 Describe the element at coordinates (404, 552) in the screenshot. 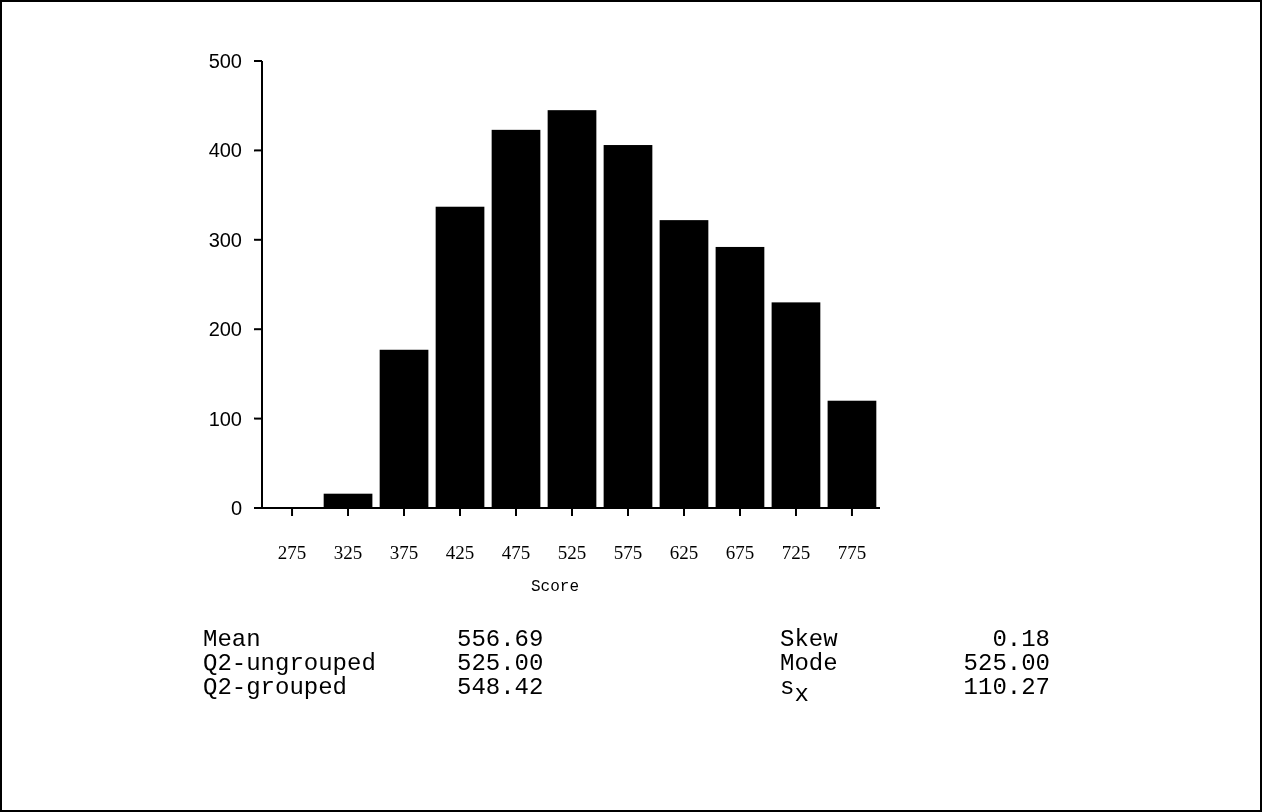

I see `x-tick-label: 375` at that location.